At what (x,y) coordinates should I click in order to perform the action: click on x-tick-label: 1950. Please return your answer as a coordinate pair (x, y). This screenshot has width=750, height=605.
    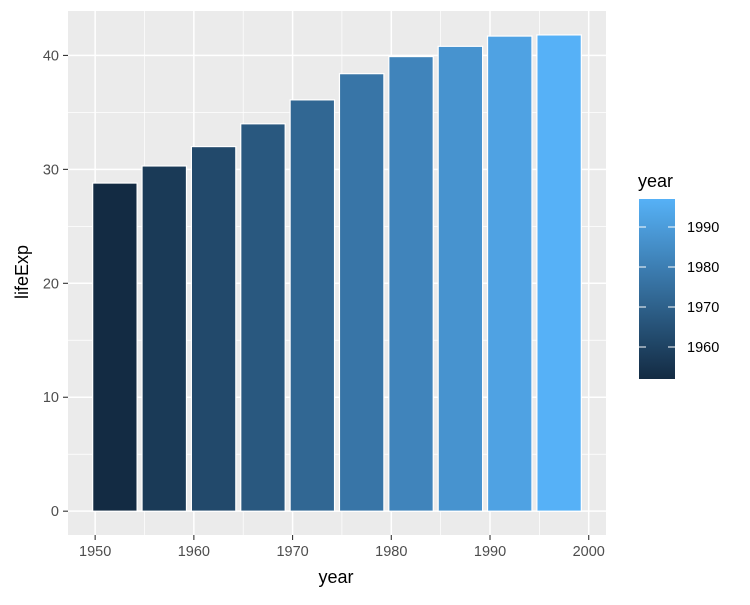
    Looking at the image, I should click on (95, 552).